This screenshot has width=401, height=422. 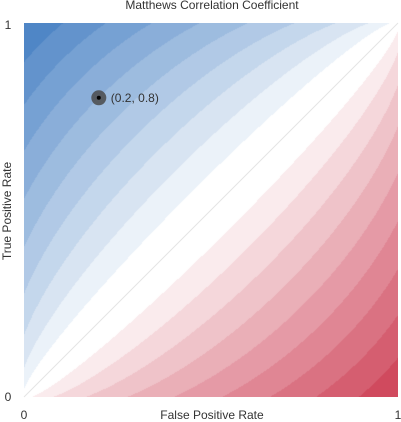 I want to click on chart-title: Matthews Correlation Coefficient, so click(x=212, y=6).